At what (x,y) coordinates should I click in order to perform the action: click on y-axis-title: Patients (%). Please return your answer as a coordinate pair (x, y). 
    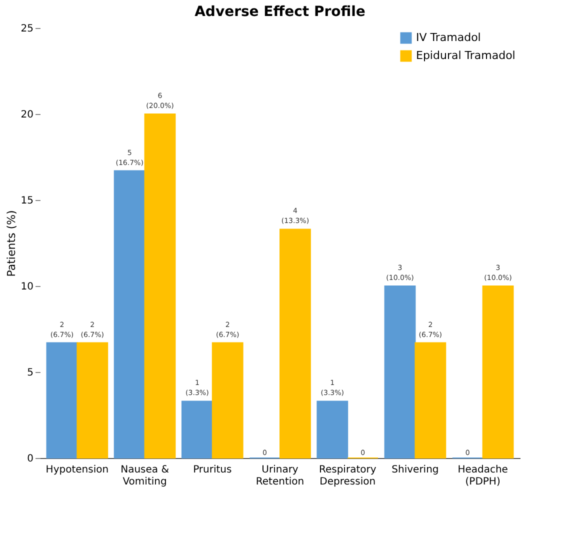
    Looking at the image, I should click on (11, 243).